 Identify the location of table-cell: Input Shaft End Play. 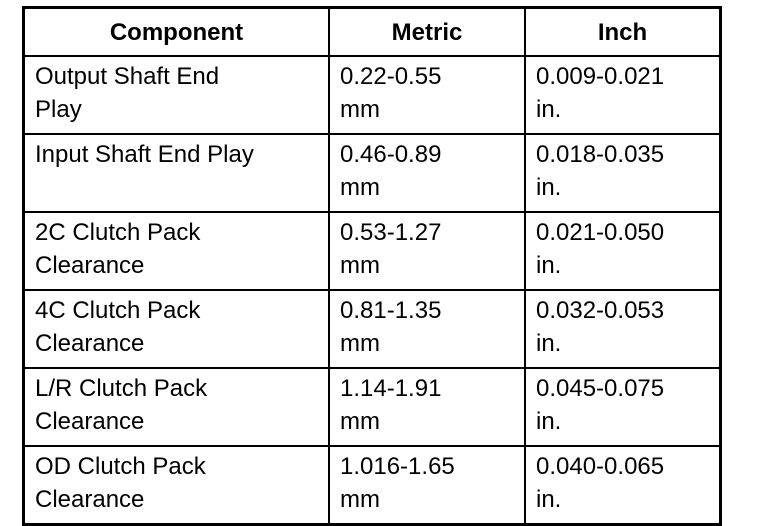
(176, 173).